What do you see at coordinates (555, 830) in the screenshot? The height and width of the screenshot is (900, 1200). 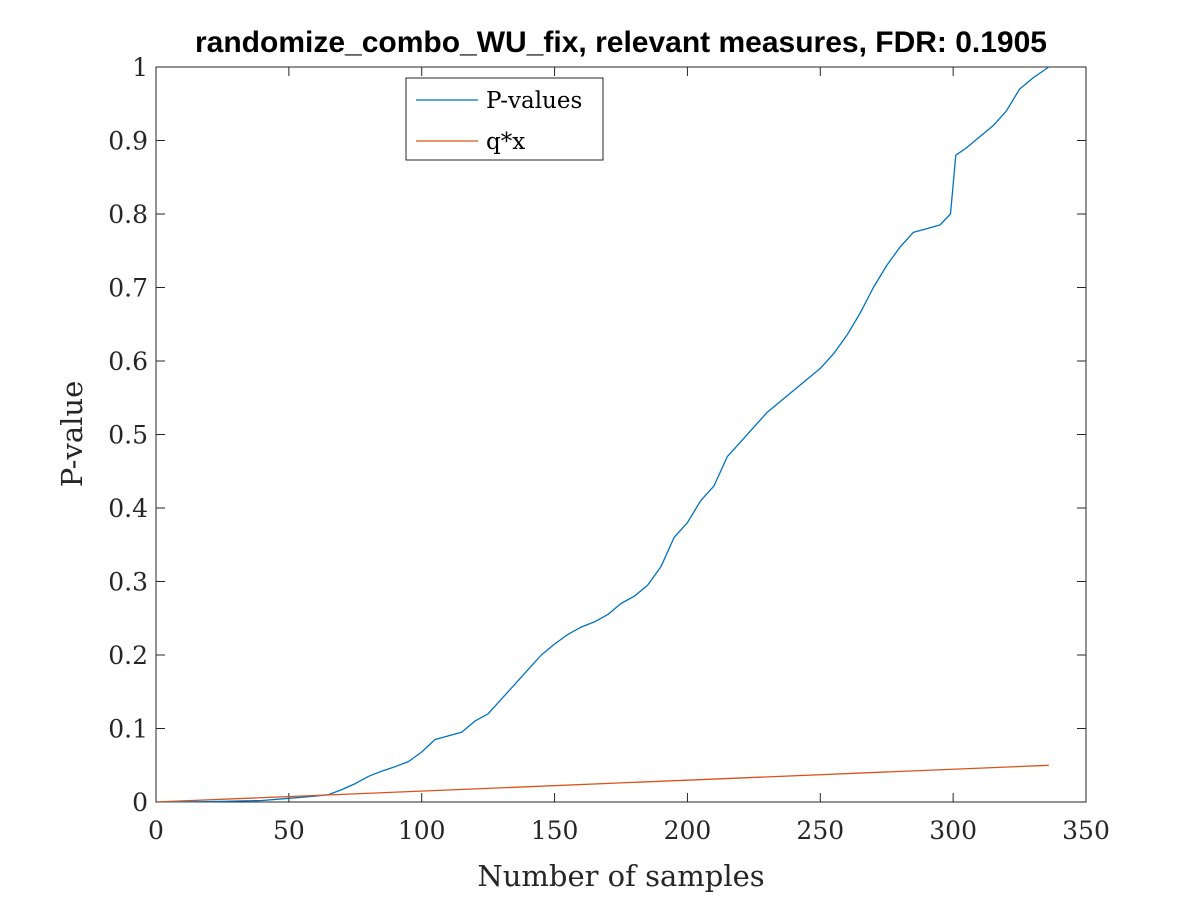 I see `x-tick-label: 150` at bounding box center [555, 830].